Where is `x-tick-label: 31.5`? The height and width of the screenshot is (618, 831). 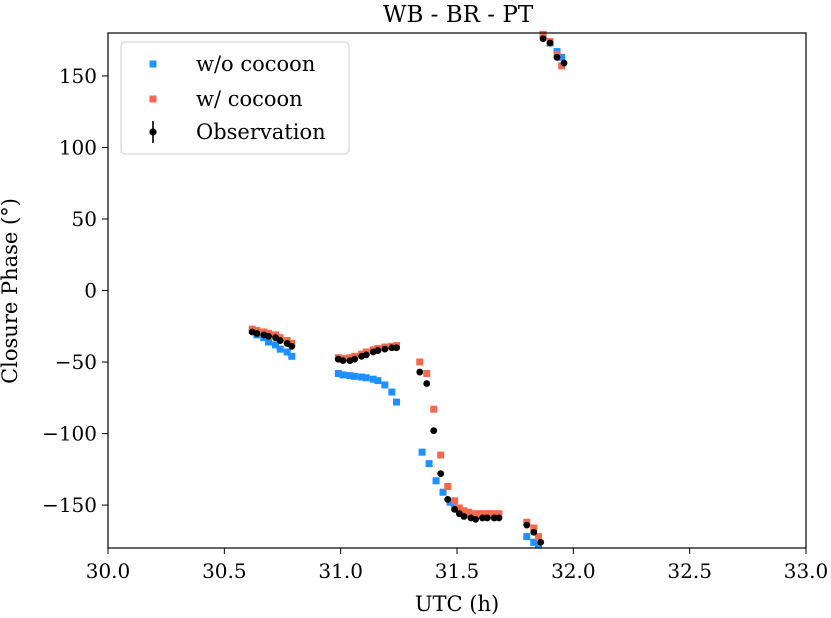 x-tick-label: 31.5 is located at coordinates (457, 571).